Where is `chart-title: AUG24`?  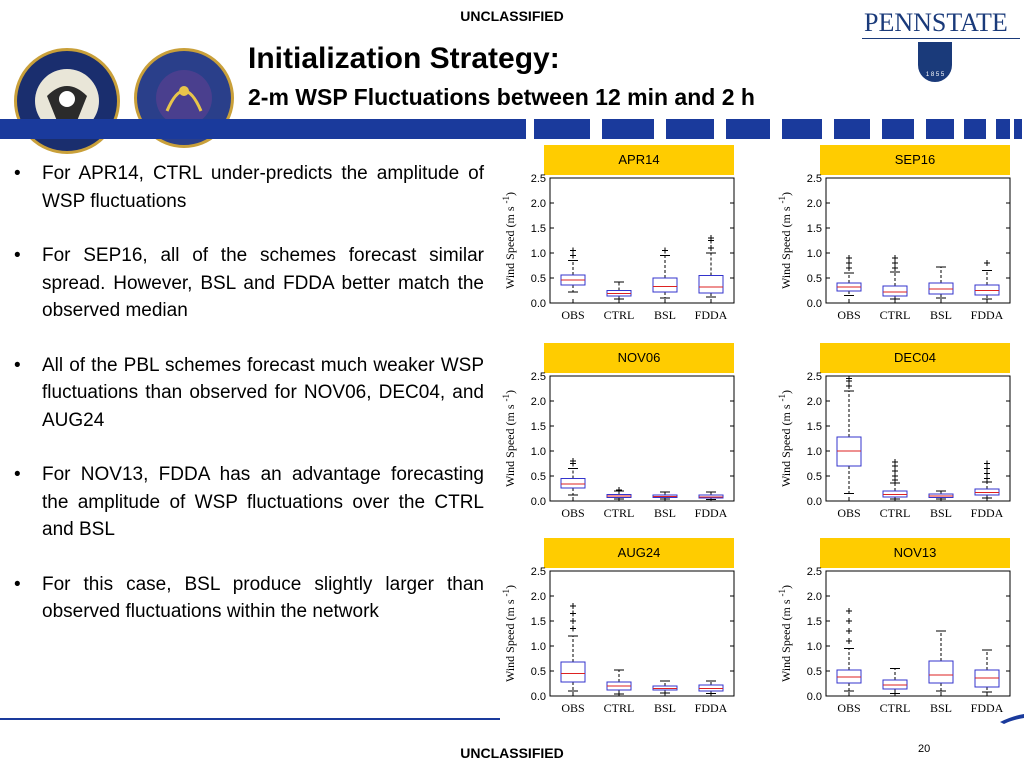
chart-title: AUG24 is located at coordinates (639, 553).